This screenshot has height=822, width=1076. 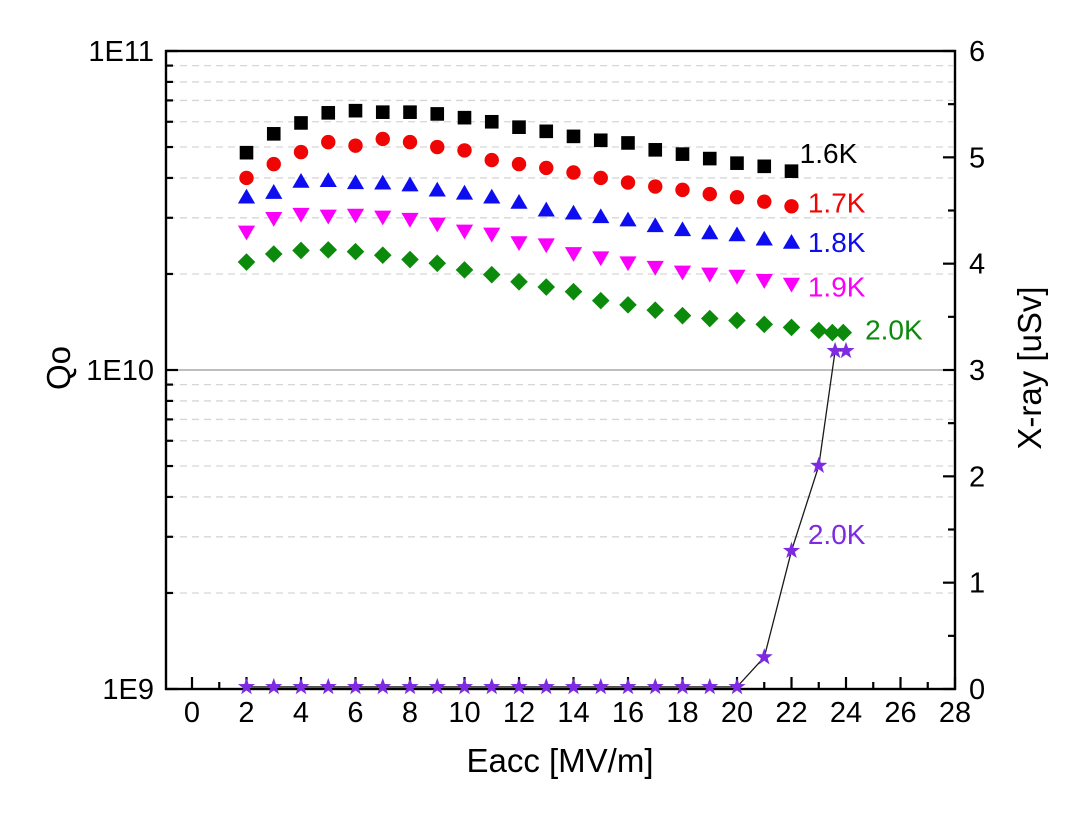 I want to click on annotations-layer: 1.6K 1.7K 1.8K 1.9K 2.0K 2.0K, so click(x=861, y=344).